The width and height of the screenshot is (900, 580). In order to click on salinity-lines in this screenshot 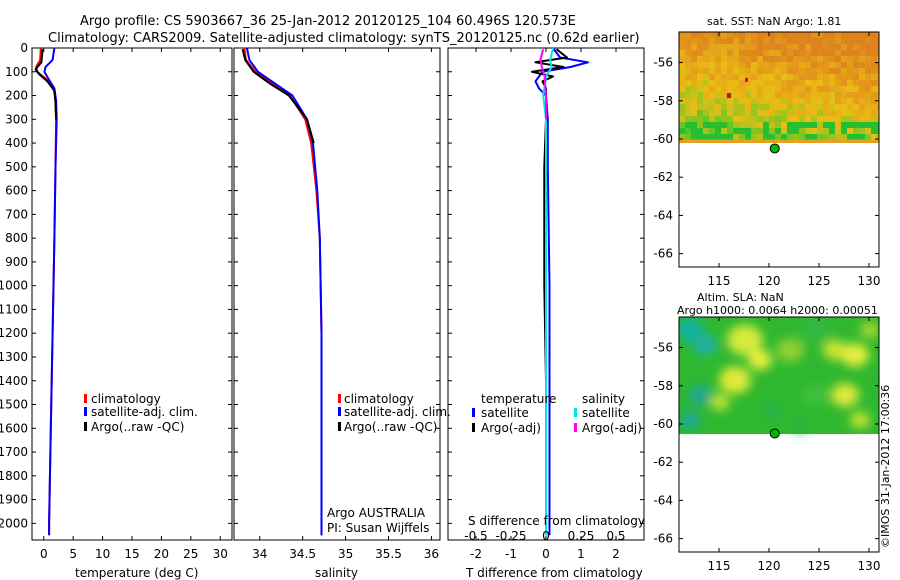, I will do `click(282, 291)`.